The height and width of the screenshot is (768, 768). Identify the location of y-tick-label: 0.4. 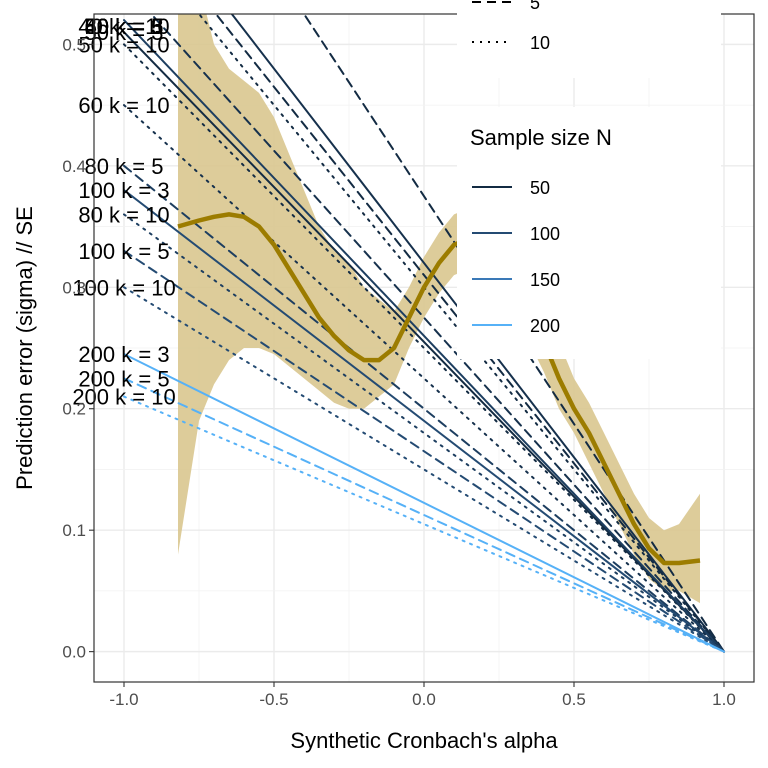
(74, 166).